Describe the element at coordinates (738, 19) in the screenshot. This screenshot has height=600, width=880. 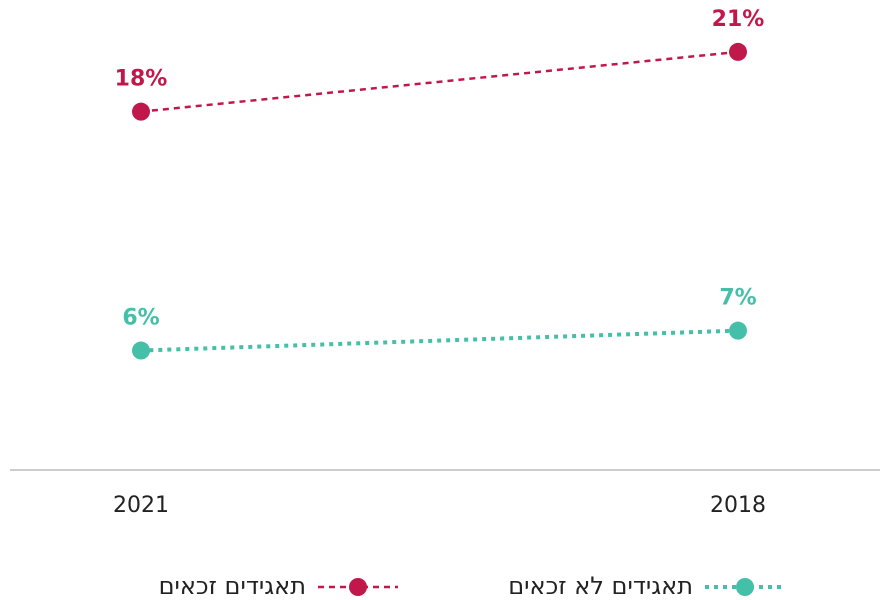
I see `data-label: 21%` at that location.